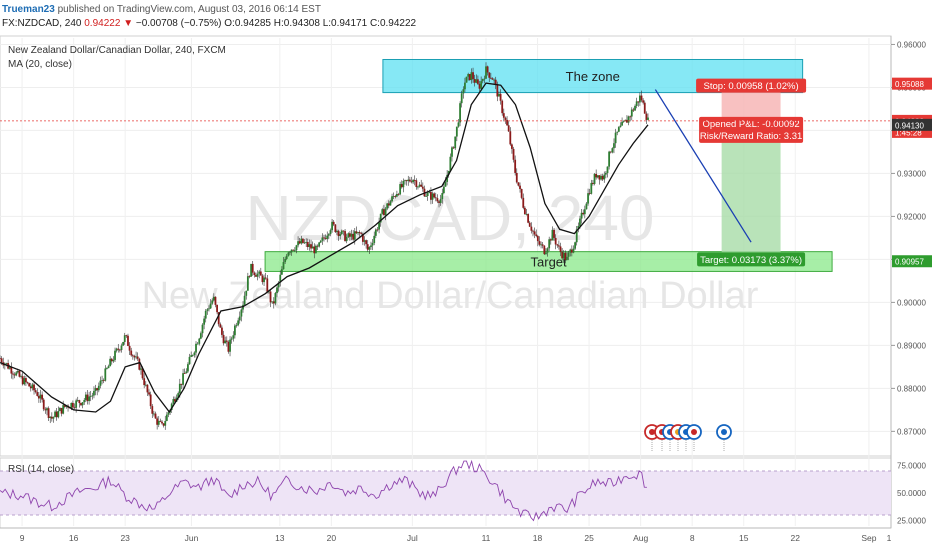 The image size is (932, 550). Describe the element at coordinates (28, 9) in the screenshot. I see `author-link: Trueman23` at that location.